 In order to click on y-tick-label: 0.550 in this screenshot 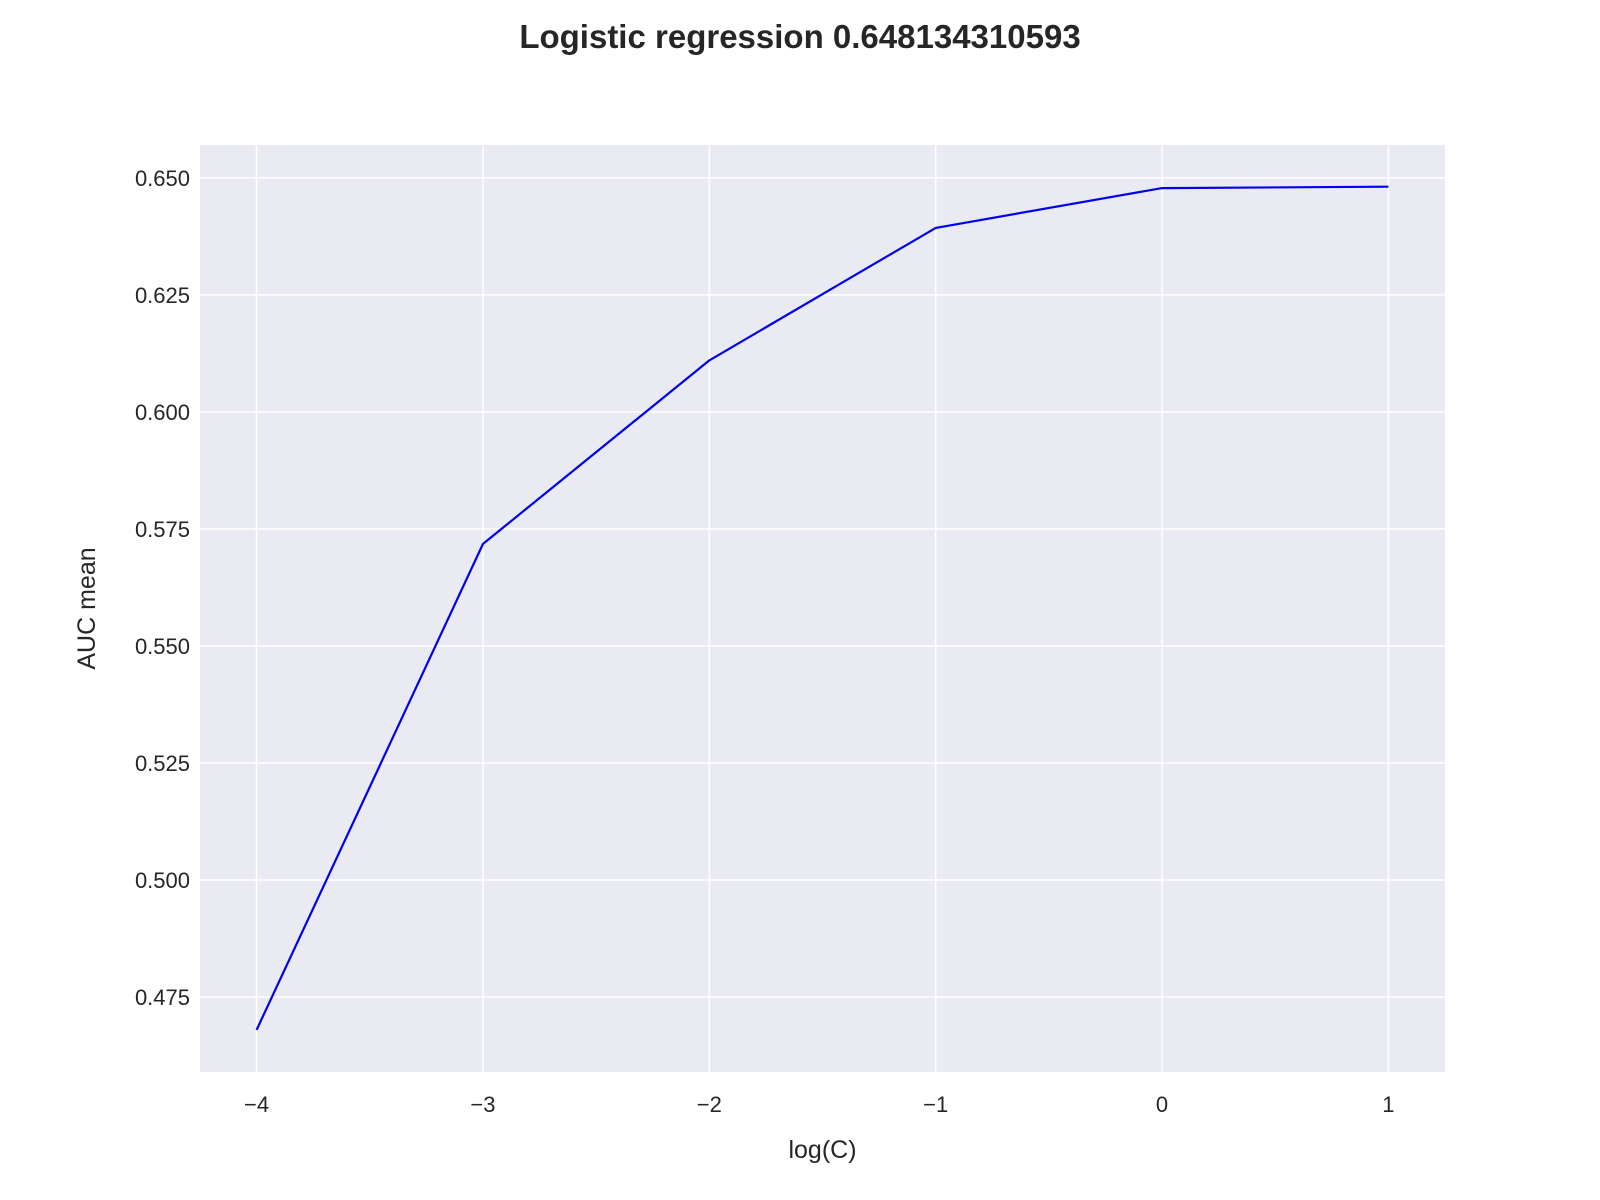, I will do `click(162, 646)`.